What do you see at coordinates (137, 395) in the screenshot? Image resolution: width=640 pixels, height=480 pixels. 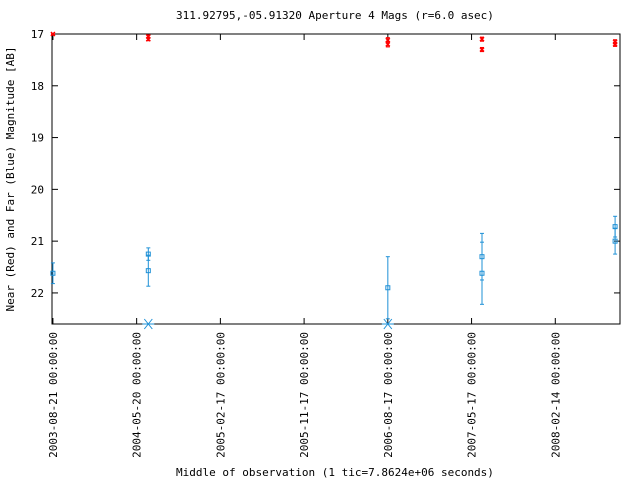 I see `x-tick-label: 2004-05-20 00:00:00` at bounding box center [137, 395].